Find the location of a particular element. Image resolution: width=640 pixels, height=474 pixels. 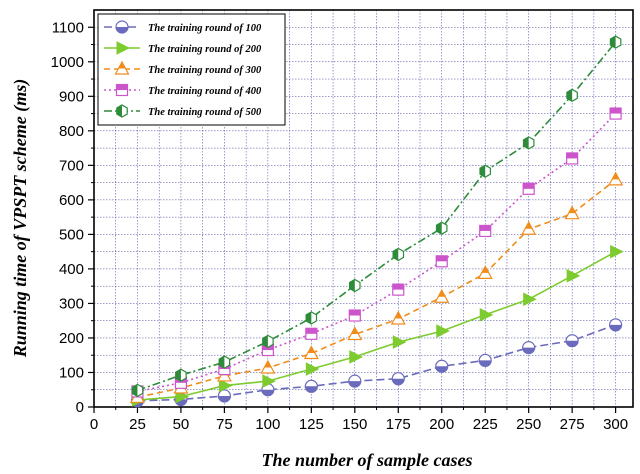

x-tick-label: 50 is located at coordinates (181, 424).